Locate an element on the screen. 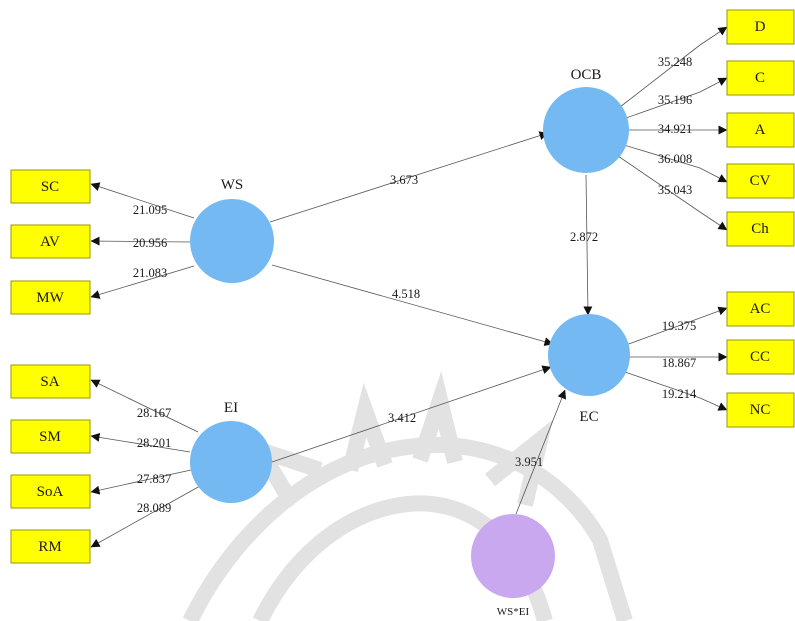 Image resolution: width=795 pixels, height=621 pixels. edge-ec-nc is located at coordinates (676, 391).